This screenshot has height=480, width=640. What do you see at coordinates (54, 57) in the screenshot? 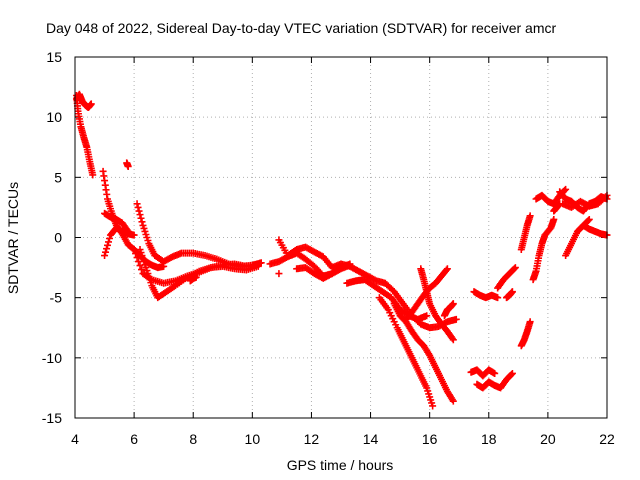
I see `y-tick-label: 15` at bounding box center [54, 57].